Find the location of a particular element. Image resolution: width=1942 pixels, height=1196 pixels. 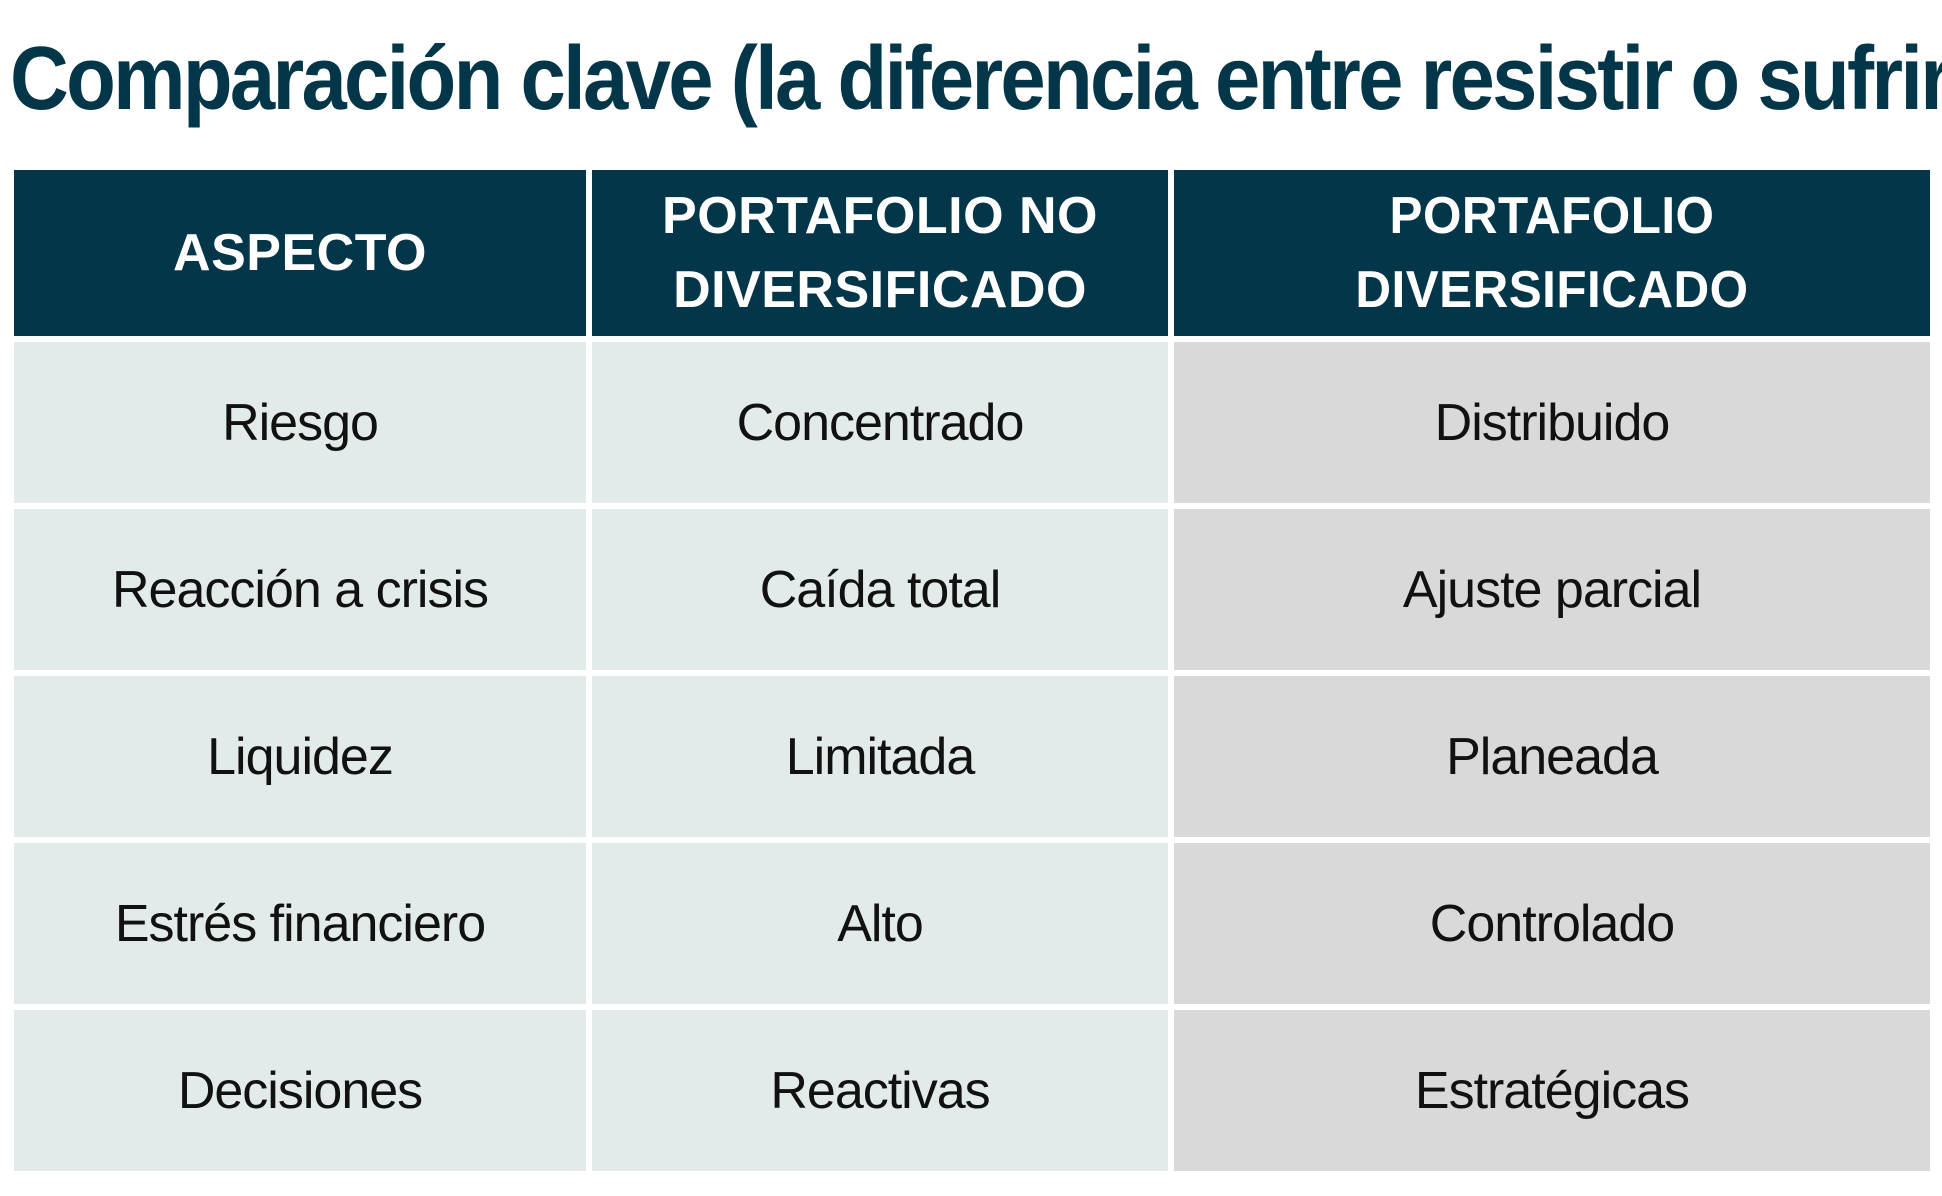

header-aspecto-label: ASPECTO is located at coordinates (300, 253).